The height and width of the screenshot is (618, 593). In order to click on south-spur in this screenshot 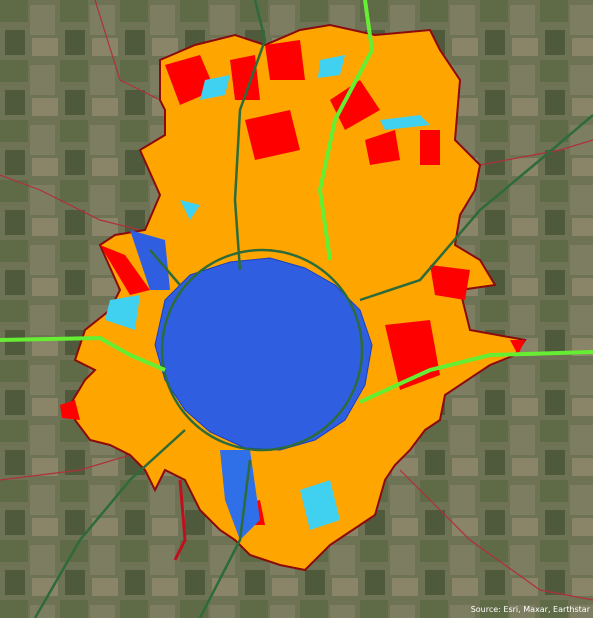, I will do `click(240, 495)`.